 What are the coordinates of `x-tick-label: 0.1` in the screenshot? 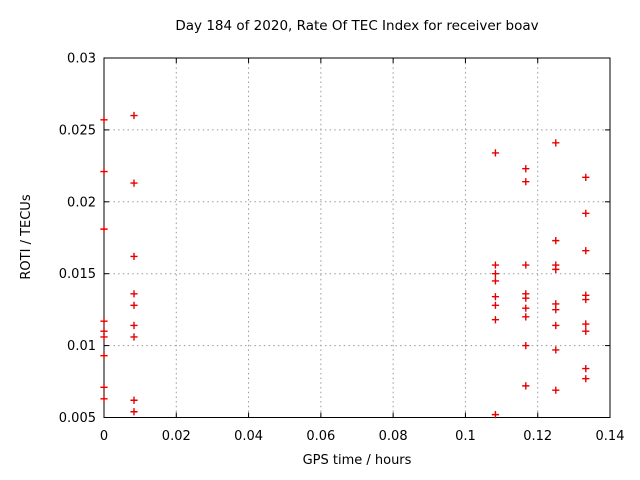 It's located at (465, 436).